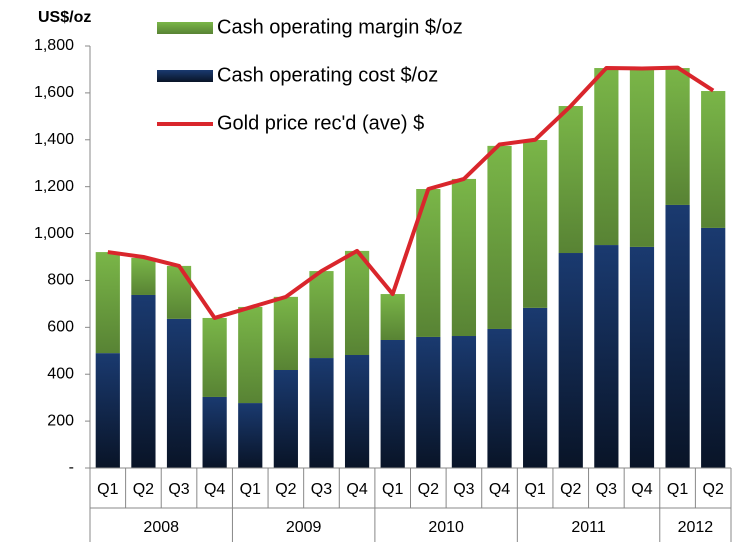 This screenshot has height=542, width=733. I want to click on legend-label: Gold price rec'd (ave) $, so click(320, 123).